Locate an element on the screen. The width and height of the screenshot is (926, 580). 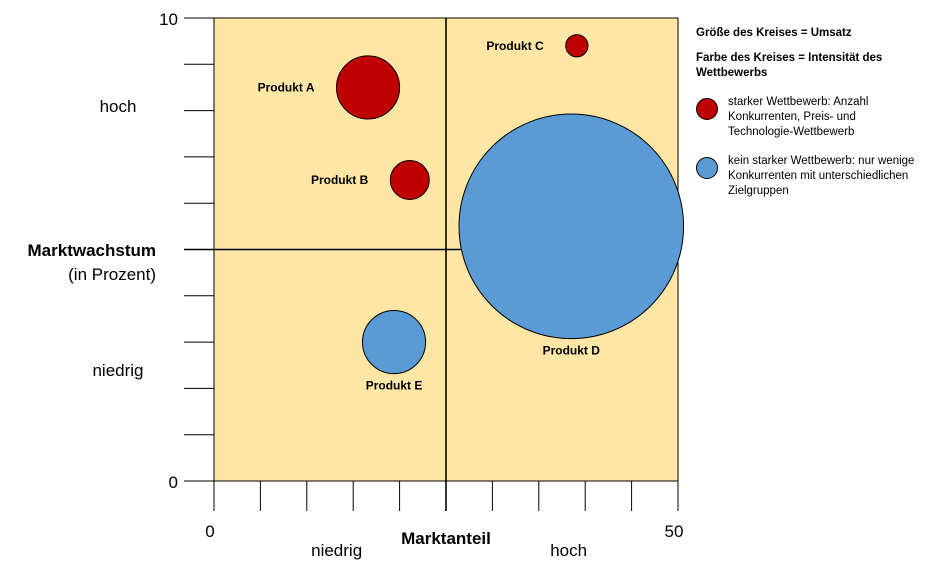
legend-swatch-weak is located at coordinates (707, 168).